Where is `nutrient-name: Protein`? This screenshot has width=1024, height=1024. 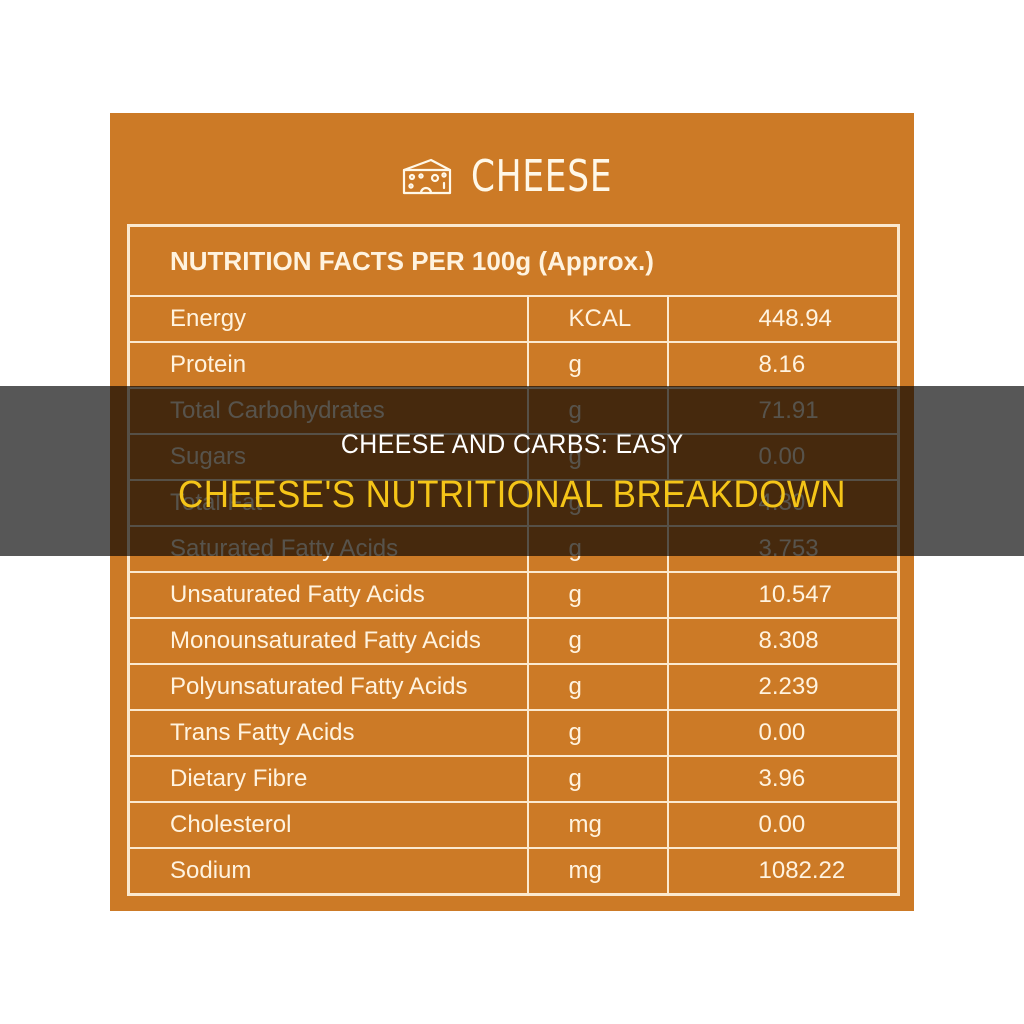
nutrient-name: Protein is located at coordinates (328, 365).